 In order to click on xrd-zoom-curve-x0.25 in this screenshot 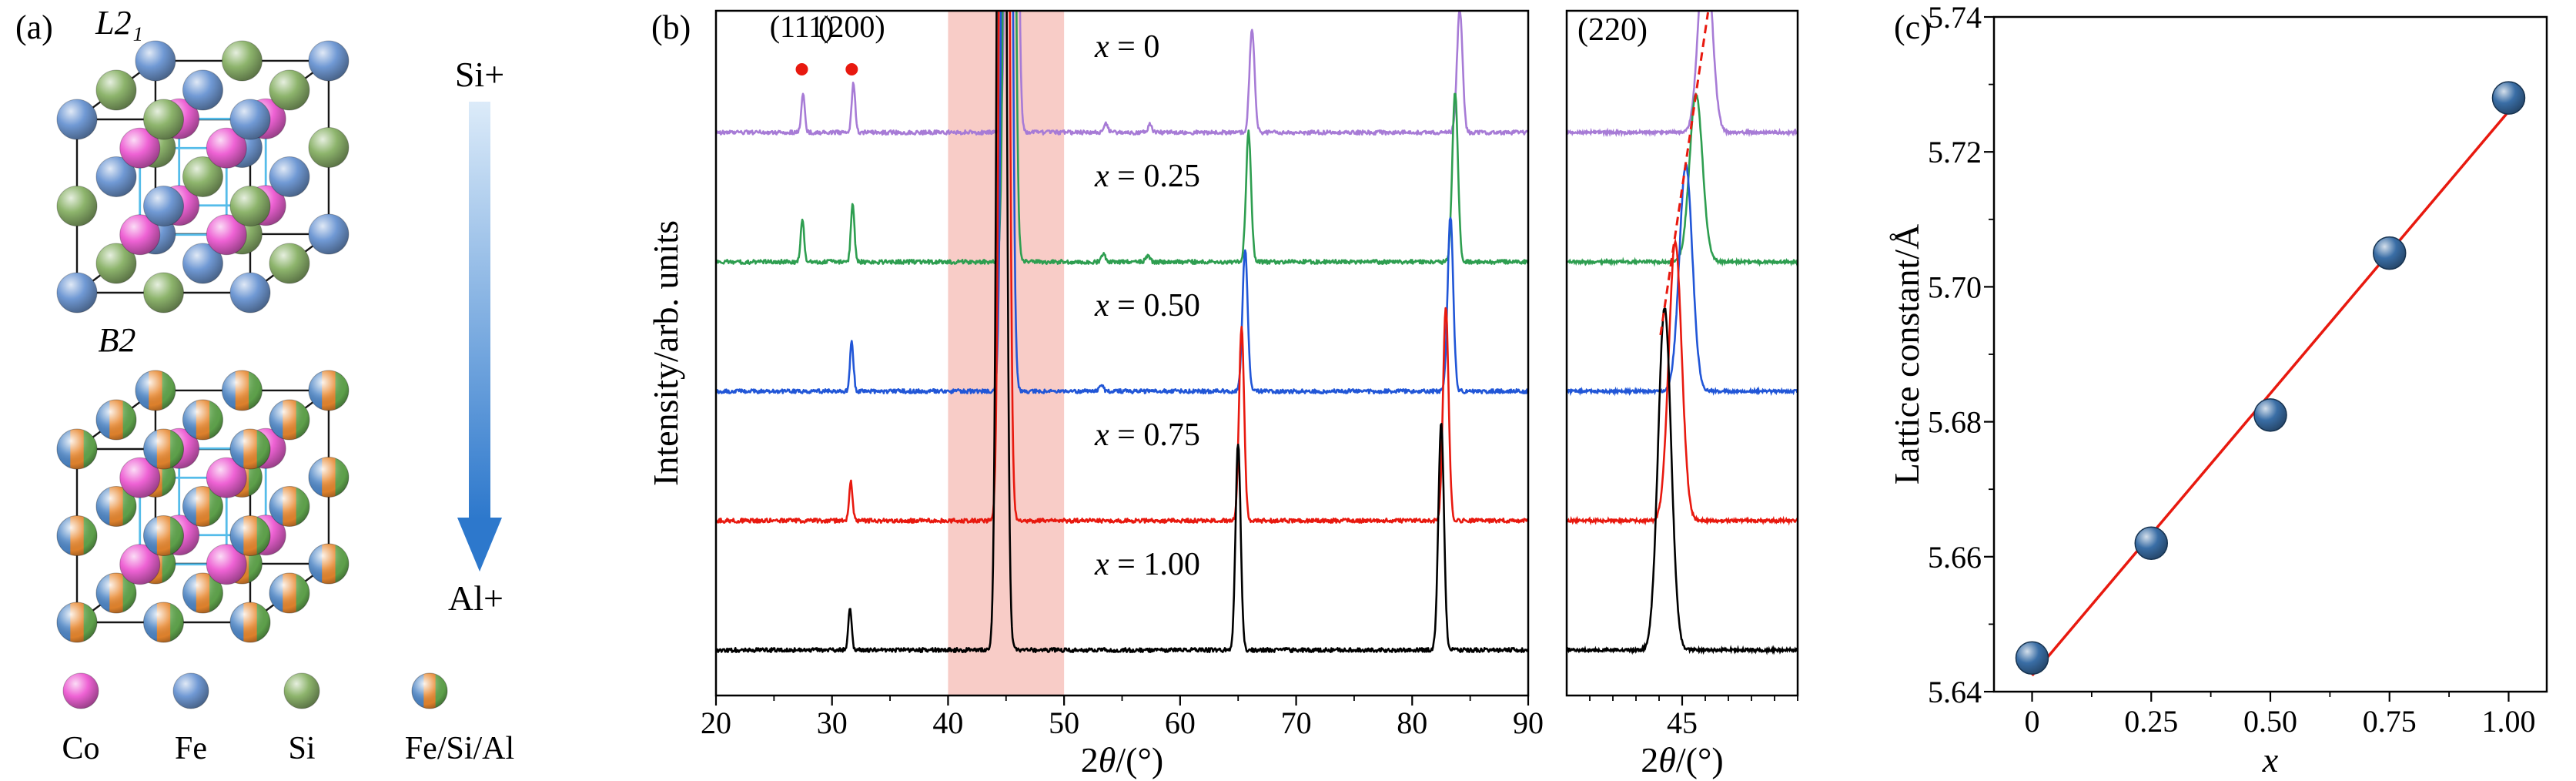, I will do `click(1682, 180)`.